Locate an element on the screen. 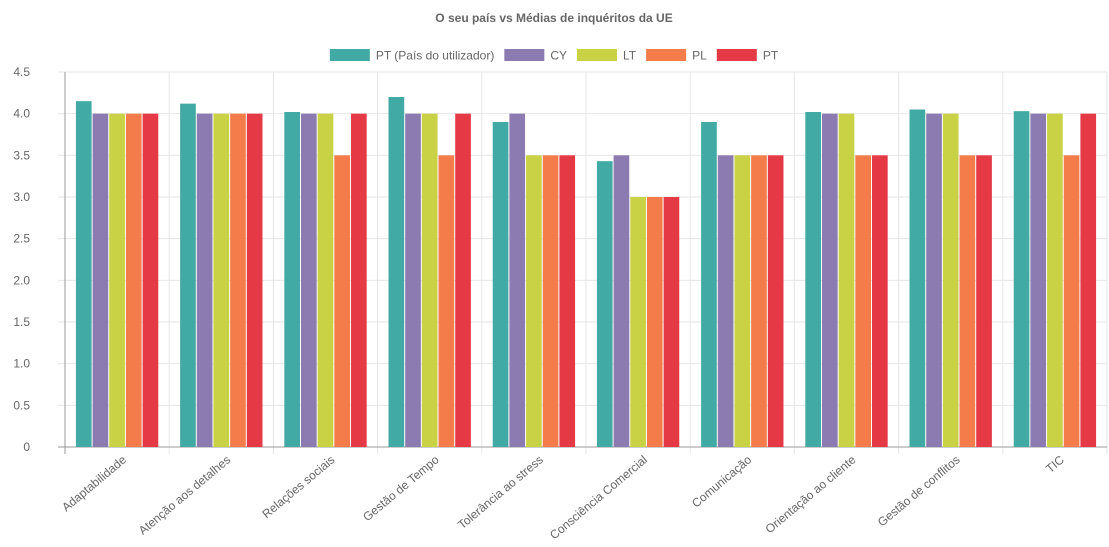 Image resolution: width=1109 pixels, height=547 pixels. y-tick-label: 1.0 is located at coordinates (21, 364).